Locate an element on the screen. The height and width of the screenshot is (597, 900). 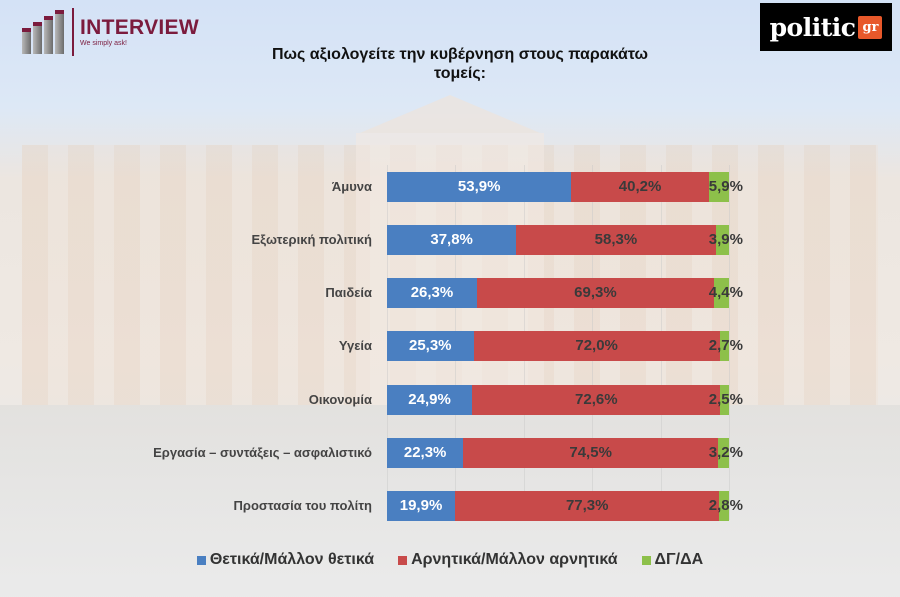
background-pediment is located at coordinates (450, 114).